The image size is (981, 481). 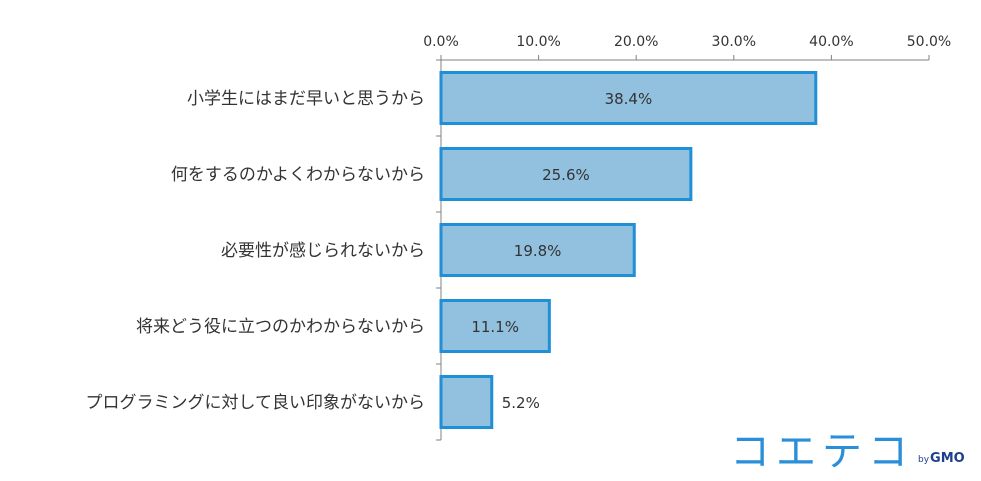 I want to click on category-label: プログラミングに対して良い印象がないから, so click(x=256, y=403).